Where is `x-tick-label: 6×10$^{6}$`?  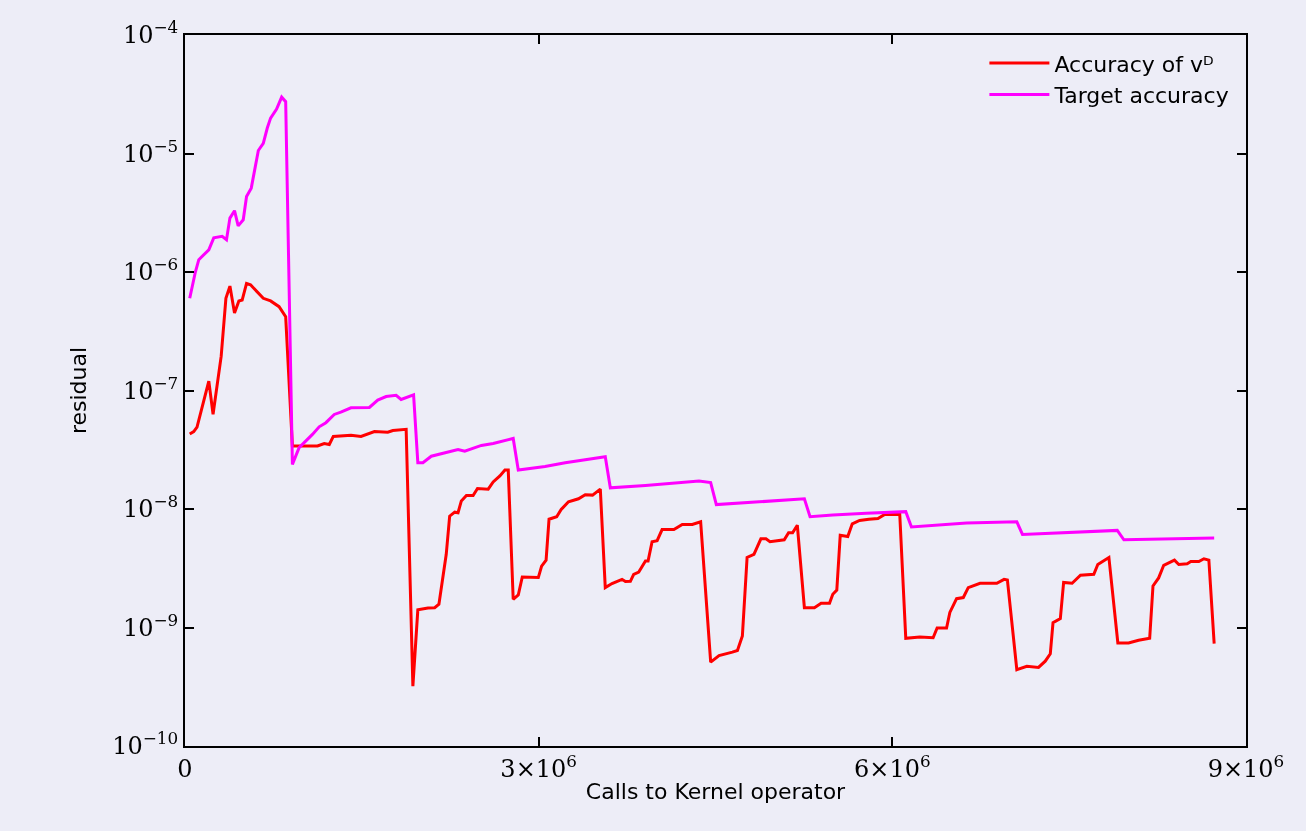
x-tick-label: 6×10$^{6}$ is located at coordinates (892, 766).